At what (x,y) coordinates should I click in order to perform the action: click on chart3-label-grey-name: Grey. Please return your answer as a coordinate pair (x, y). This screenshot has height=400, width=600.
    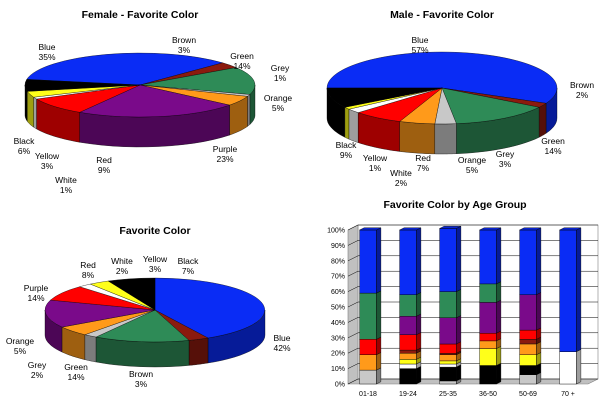
    Looking at the image, I should click on (37, 365).